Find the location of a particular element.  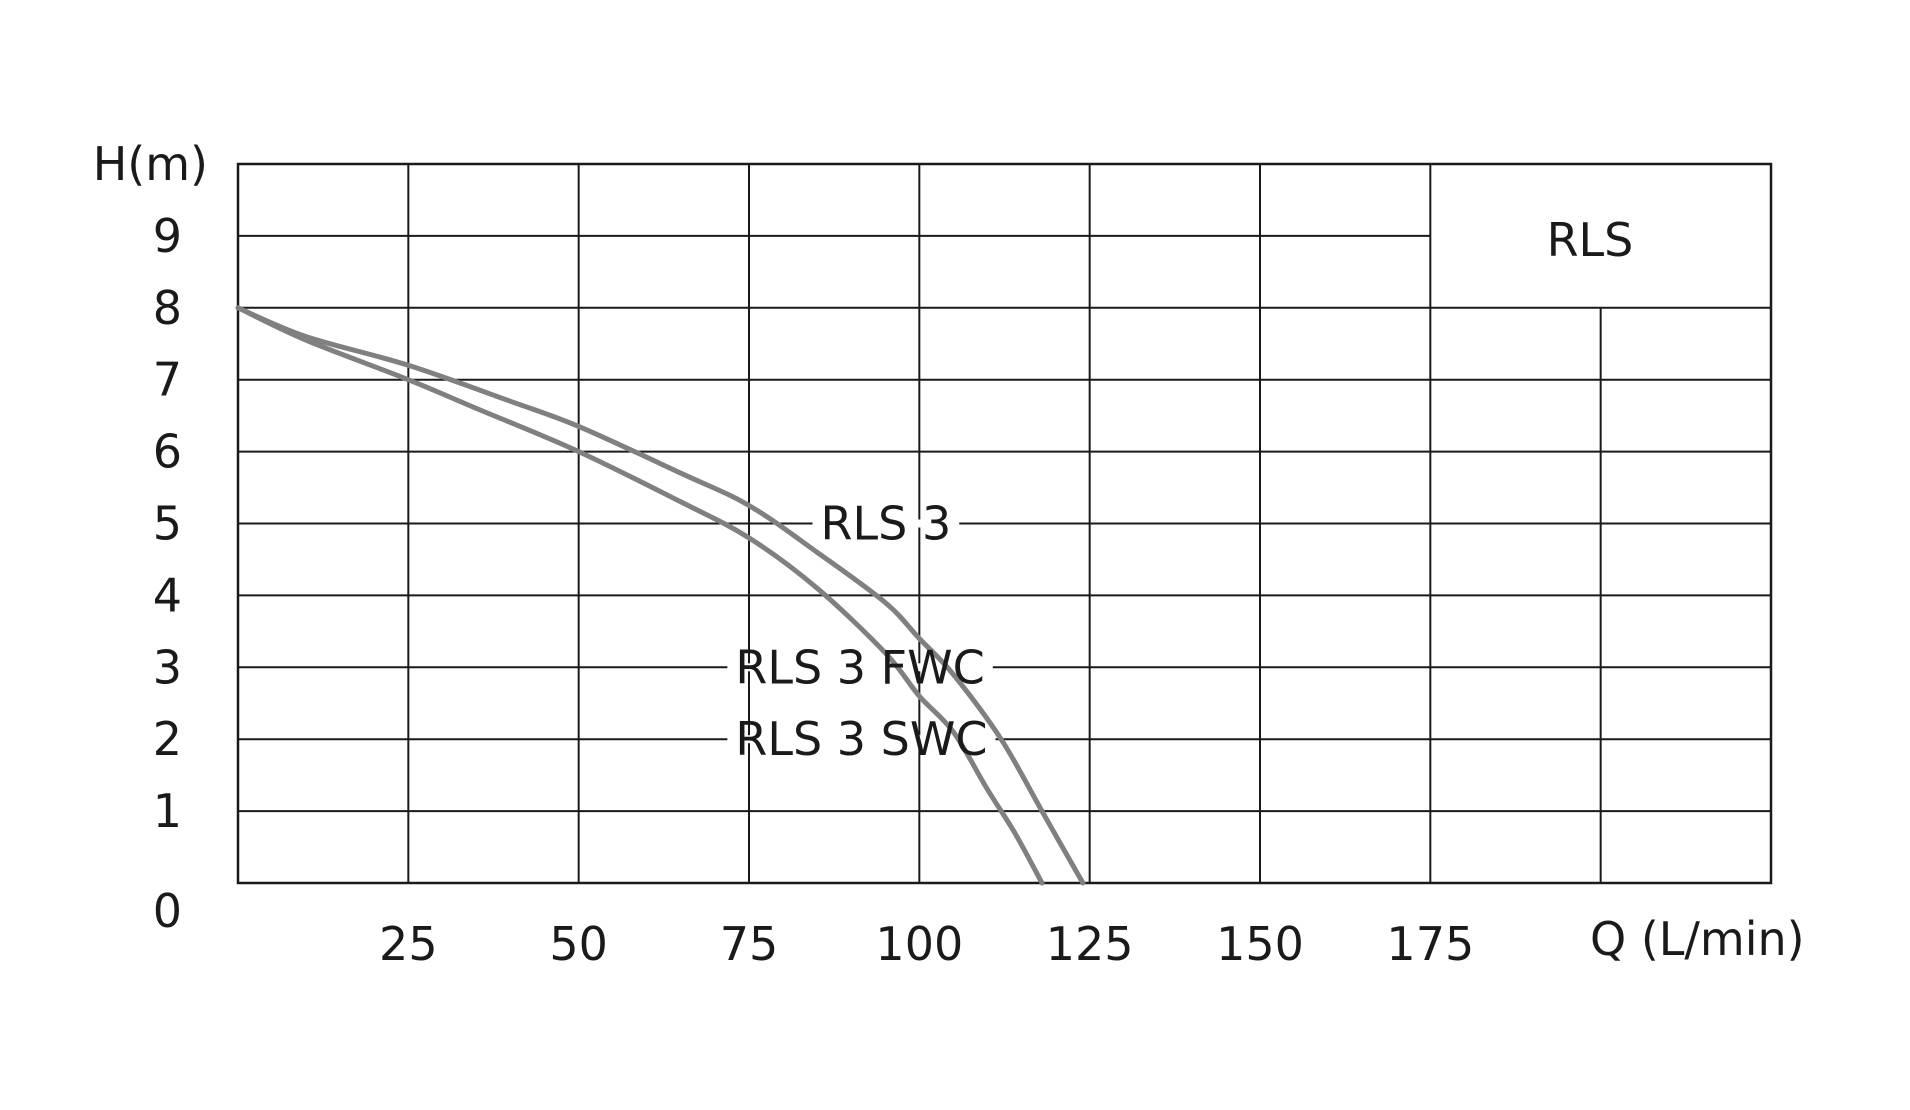

y-tick-label: 4 is located at coordinates (167, 595).